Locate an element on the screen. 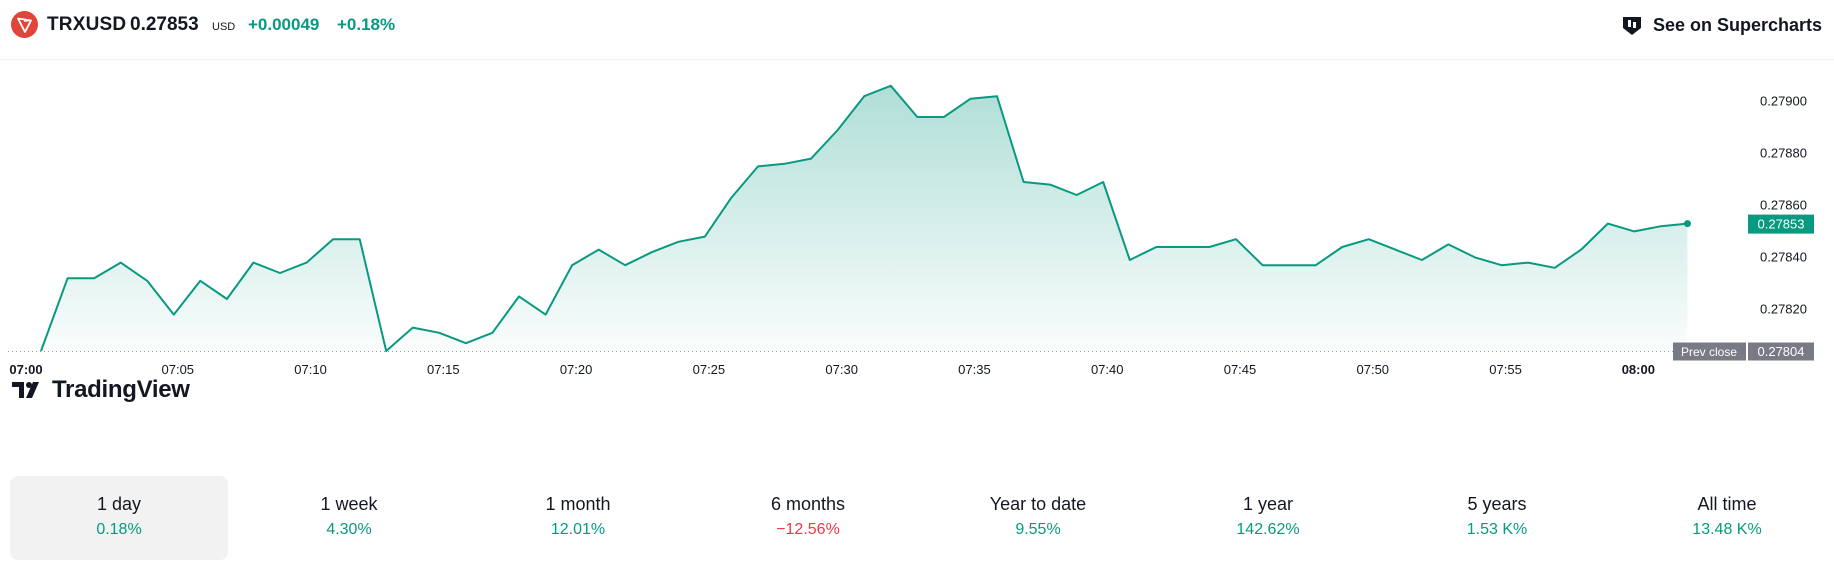 This screenshot has height=569, width=1834. prev-close-badge is located at coordinates (1709, 351).